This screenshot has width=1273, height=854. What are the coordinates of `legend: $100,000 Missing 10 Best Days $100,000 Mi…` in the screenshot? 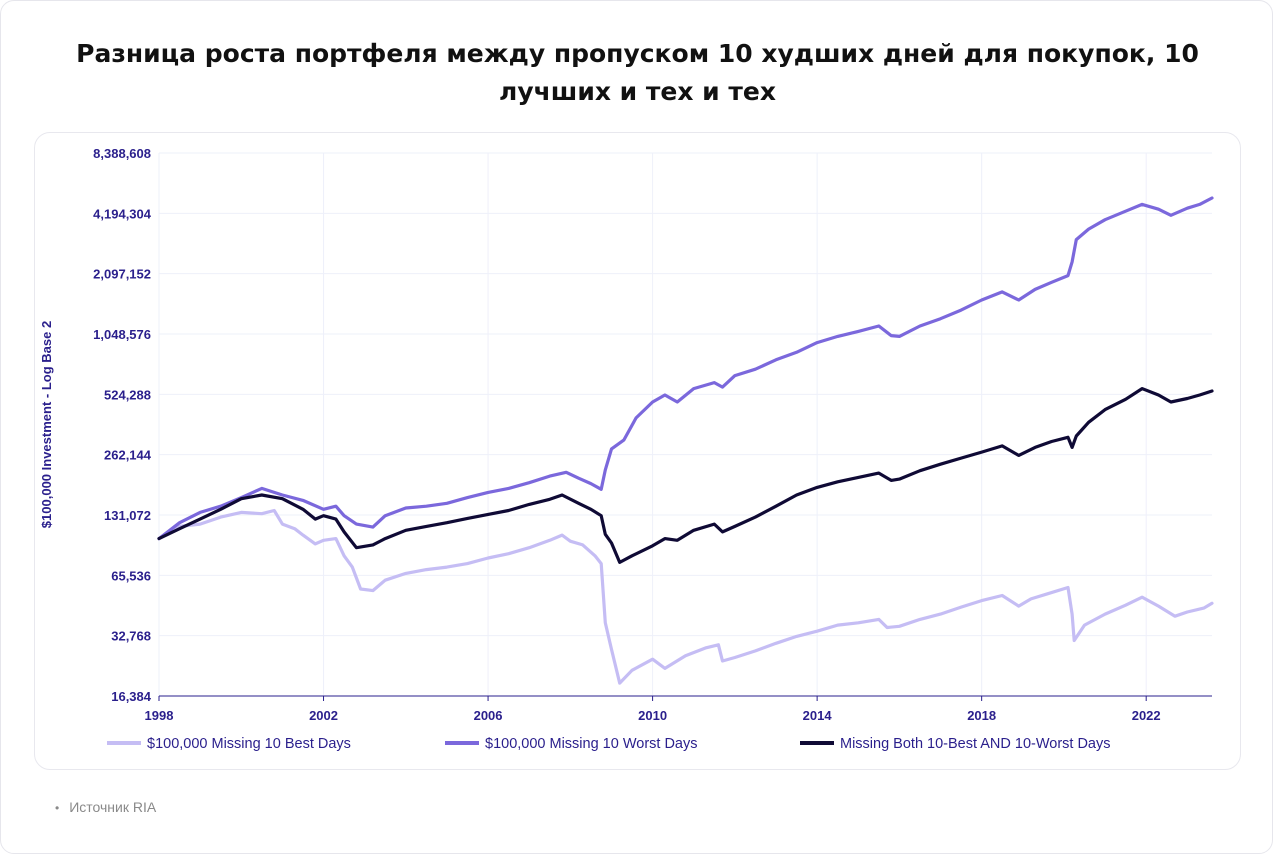 It's located at (609, 744).